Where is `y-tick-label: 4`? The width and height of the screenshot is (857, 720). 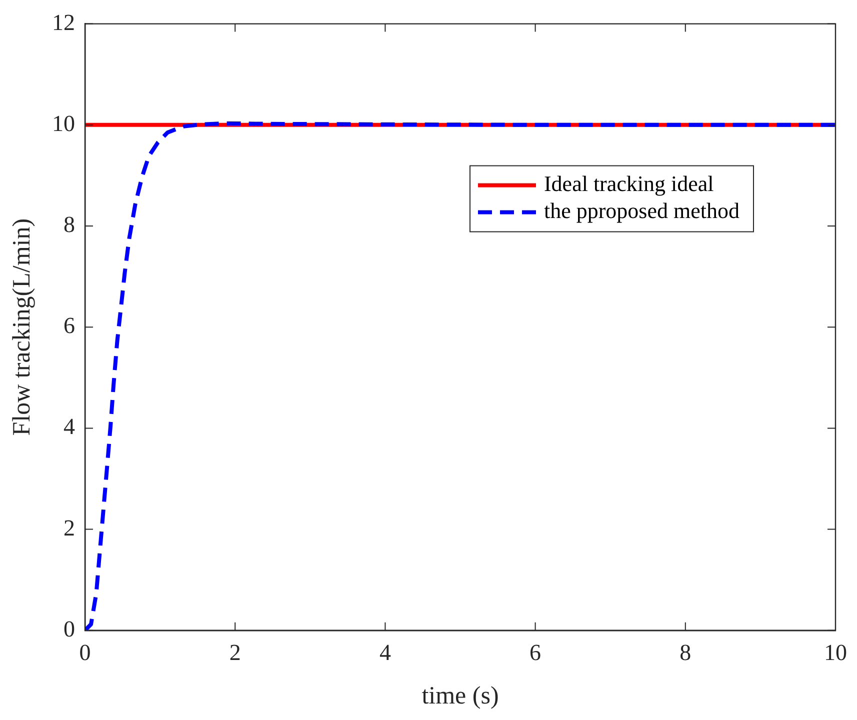
y-tick-label: 4 is located at coordinates (70, 427).